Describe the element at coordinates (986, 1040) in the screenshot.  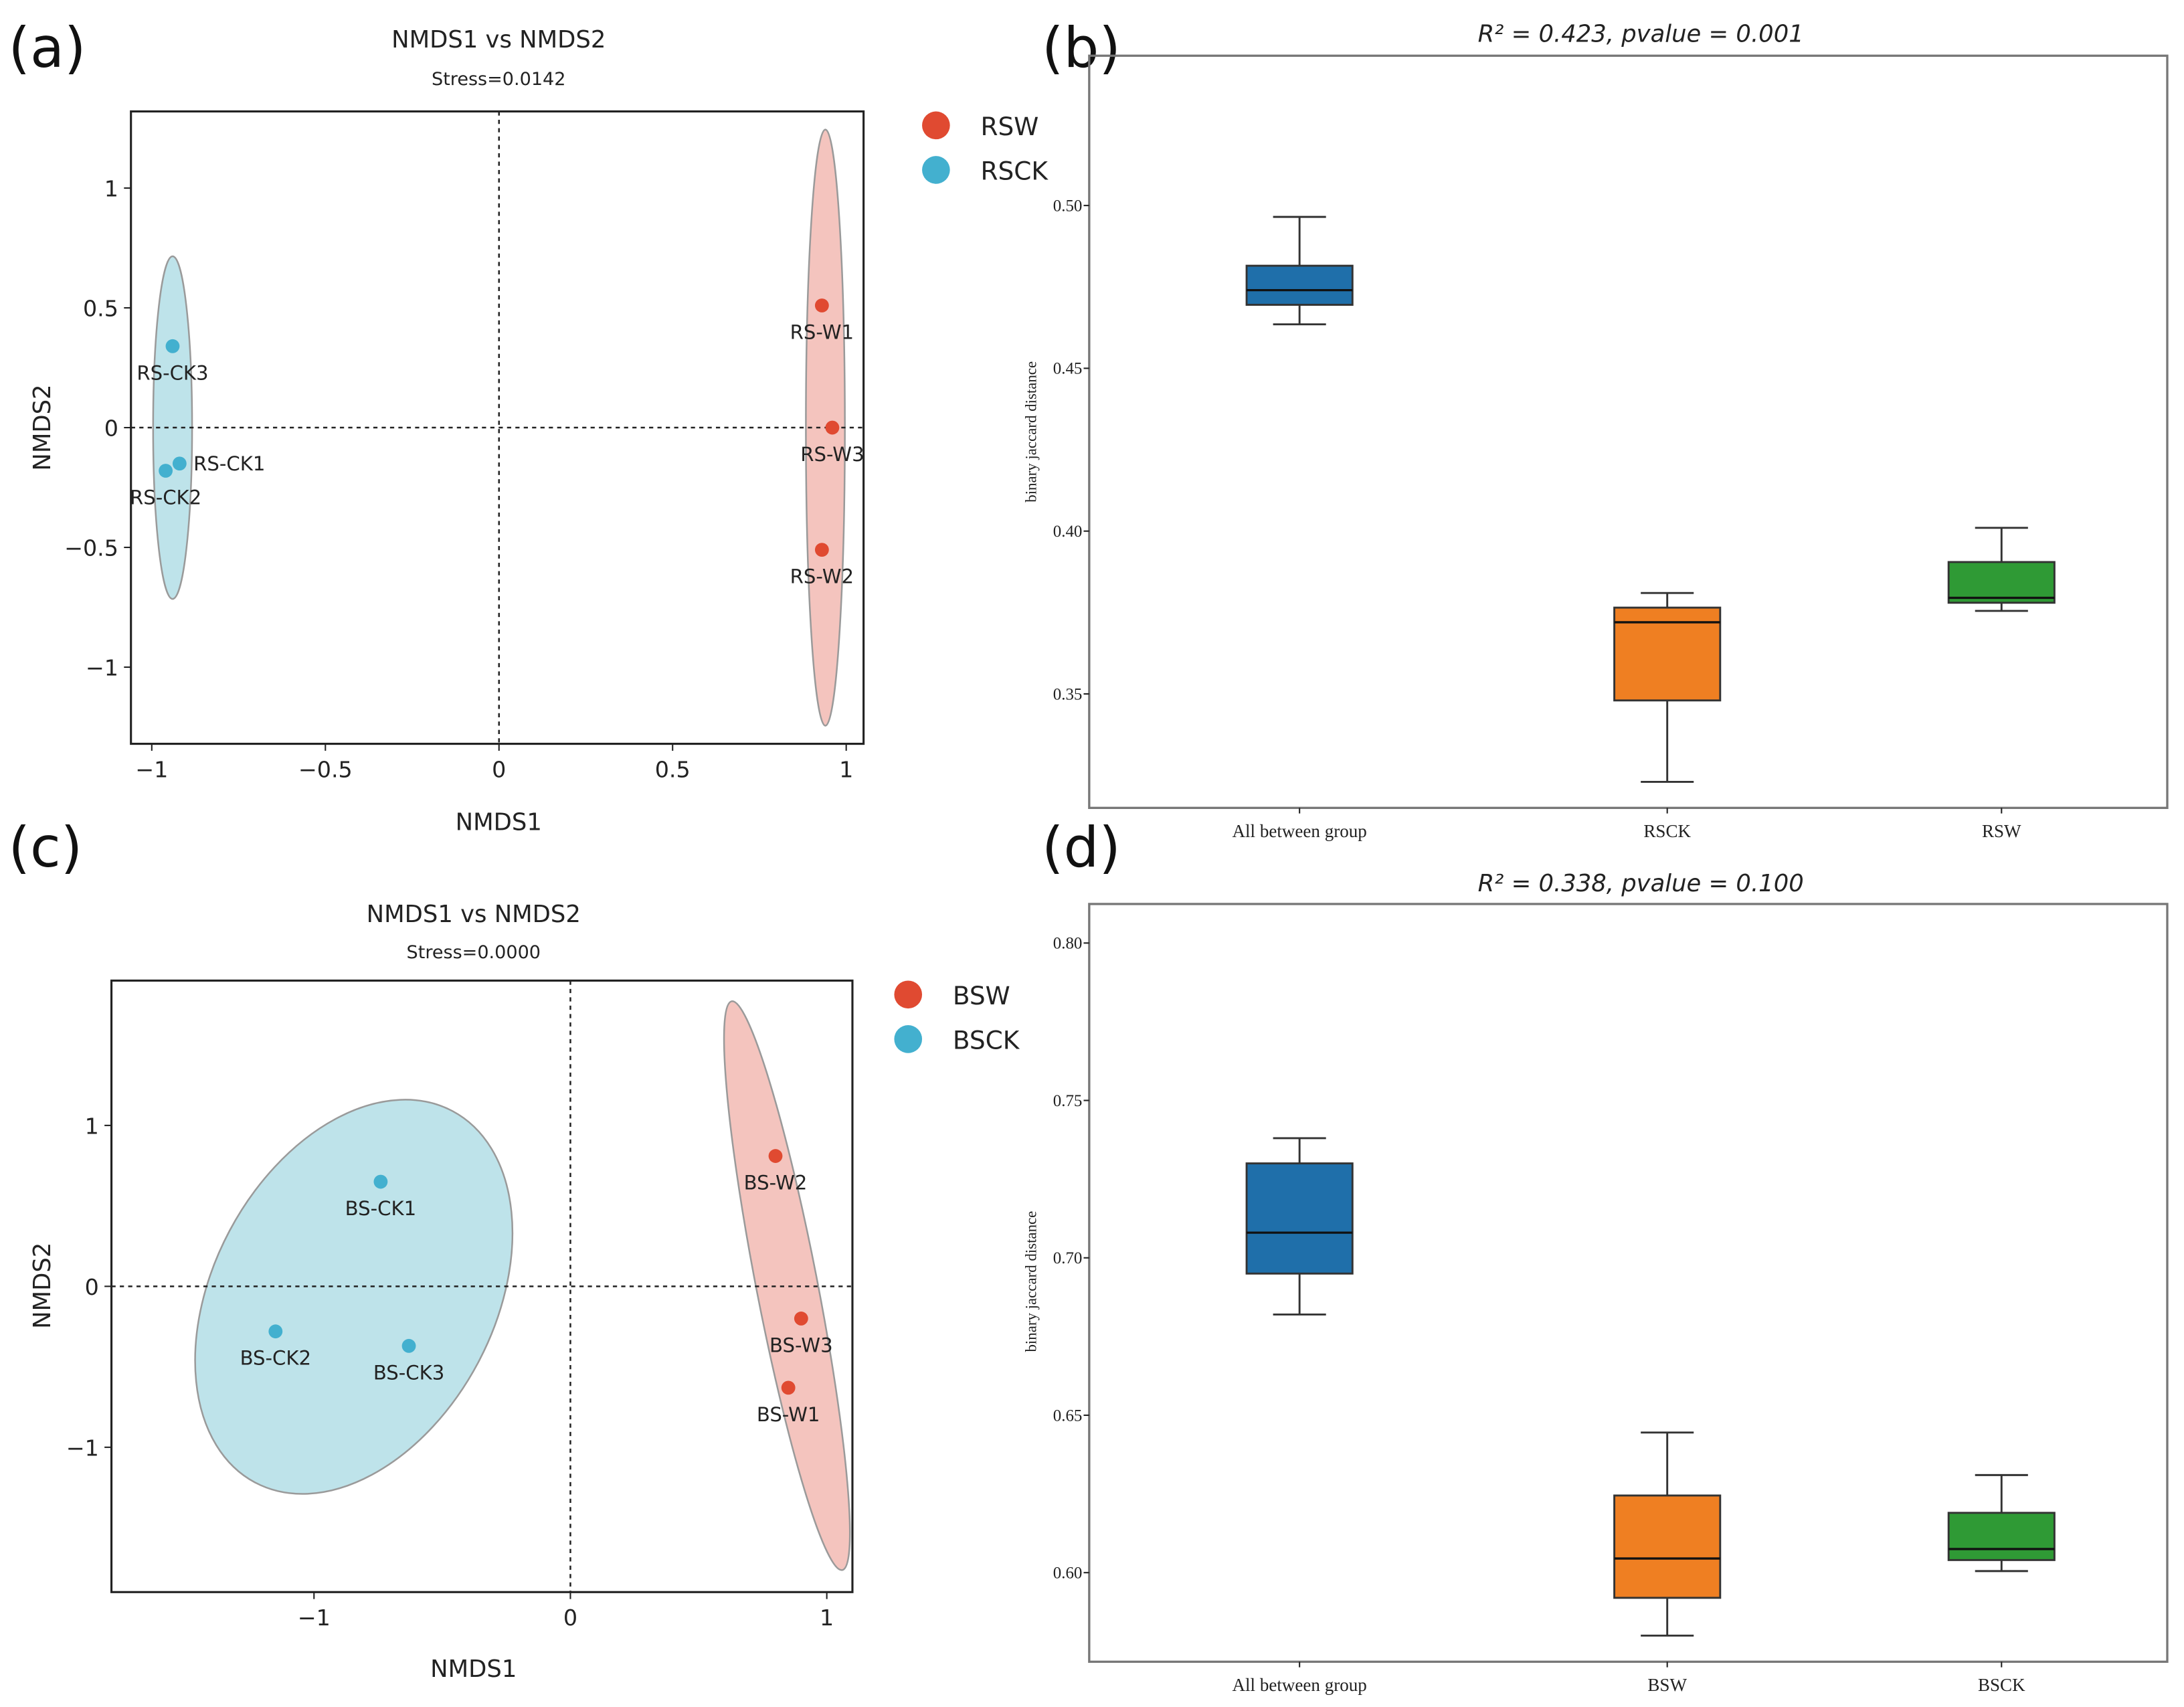
I see `legend-label: BSCK` at that location.